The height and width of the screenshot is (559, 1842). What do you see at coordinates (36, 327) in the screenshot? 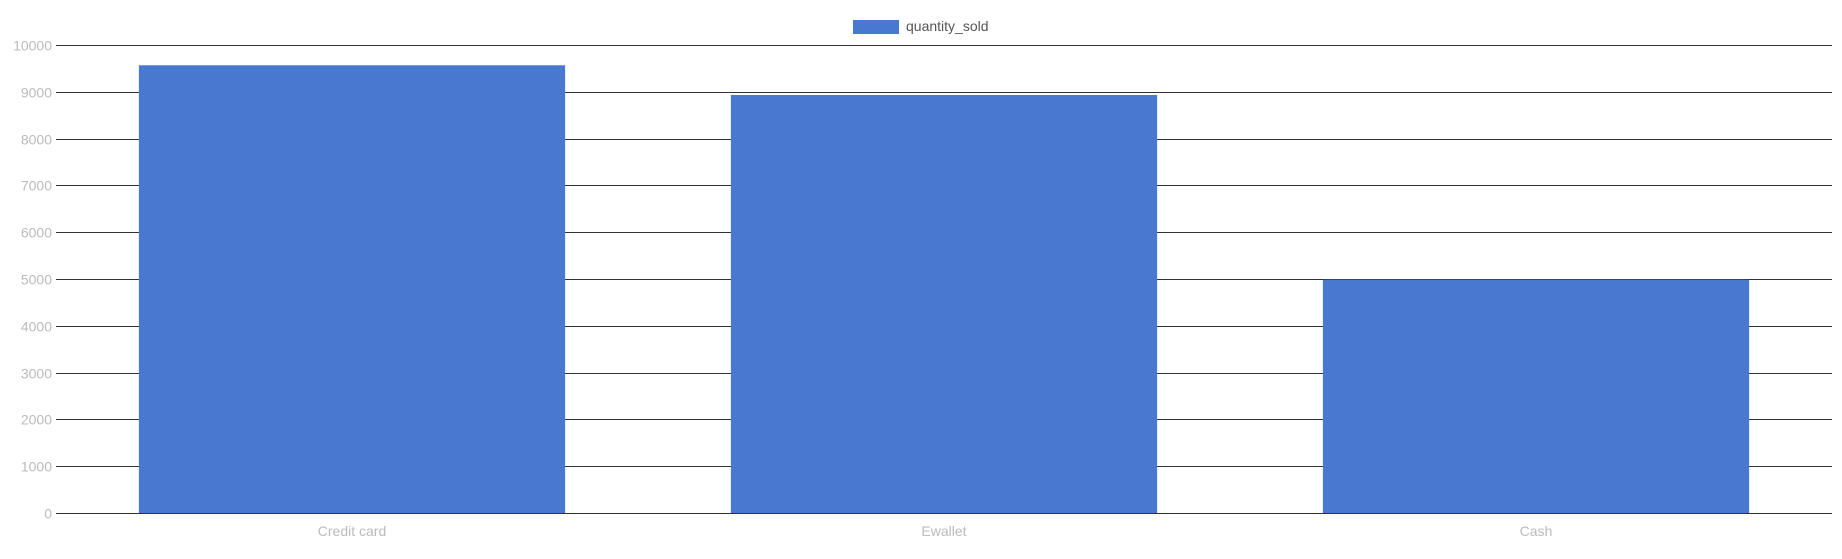
I see `y-tick-label: 4000` at bounding box center [36, 327].